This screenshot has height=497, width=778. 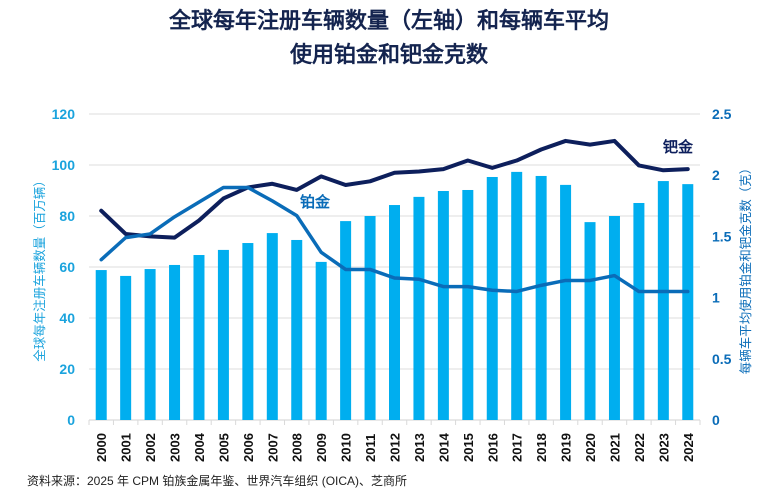 I want to click on right-tick-label: 2, so click(x=716, y=175).